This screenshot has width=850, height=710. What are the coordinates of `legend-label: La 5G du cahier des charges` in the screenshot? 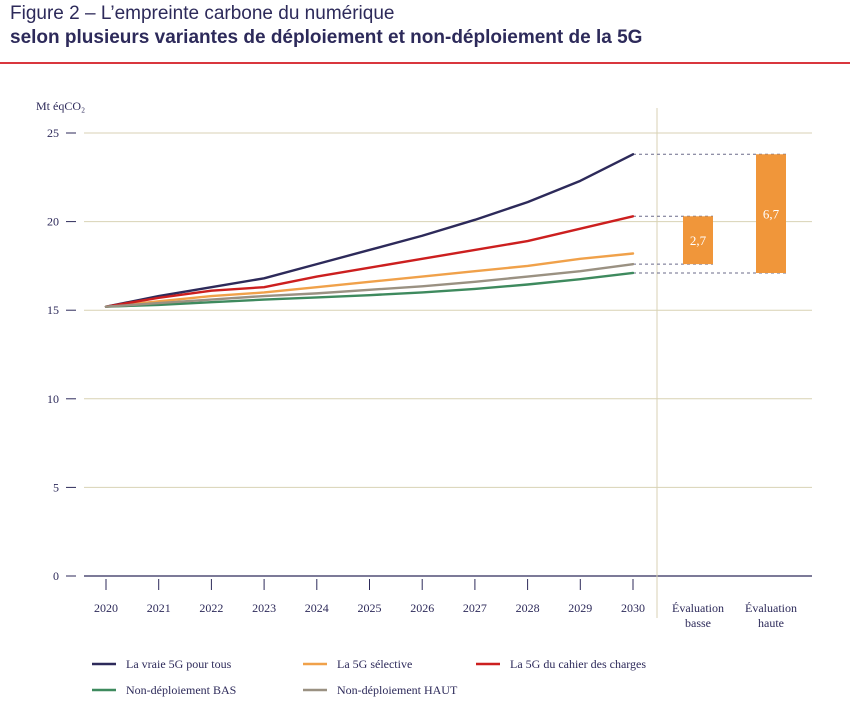 It's located at (578, 664).